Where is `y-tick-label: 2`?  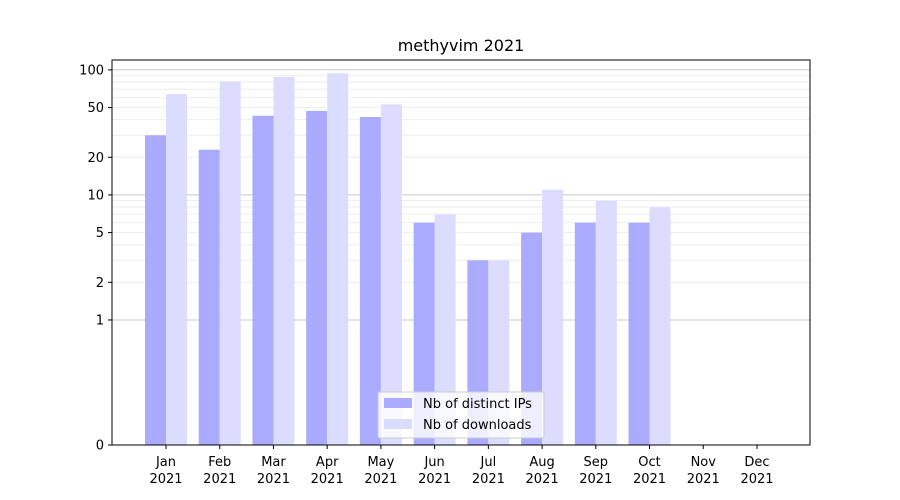
y-tick-label: 2 is located at coordinates (100, 283).